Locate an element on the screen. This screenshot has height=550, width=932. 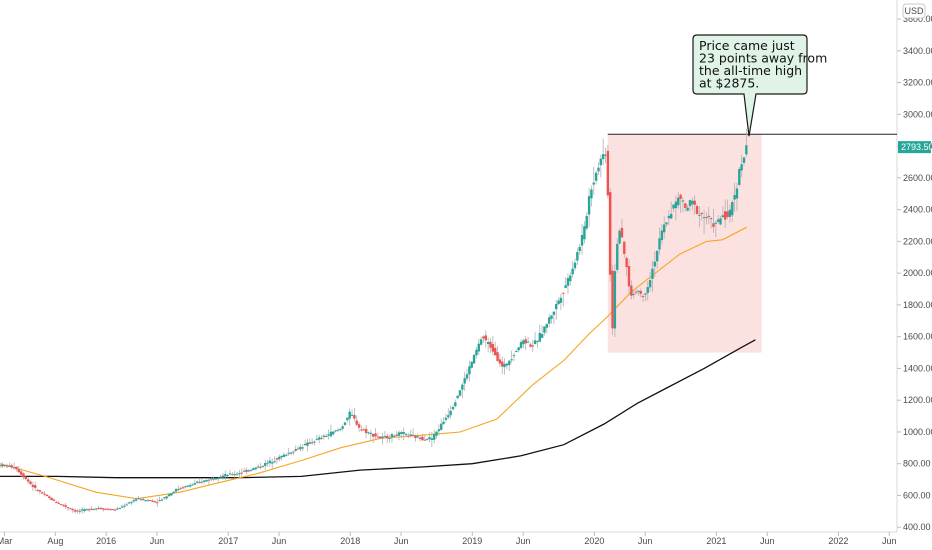
currency-label: USD is located at coordinates (914, 11).